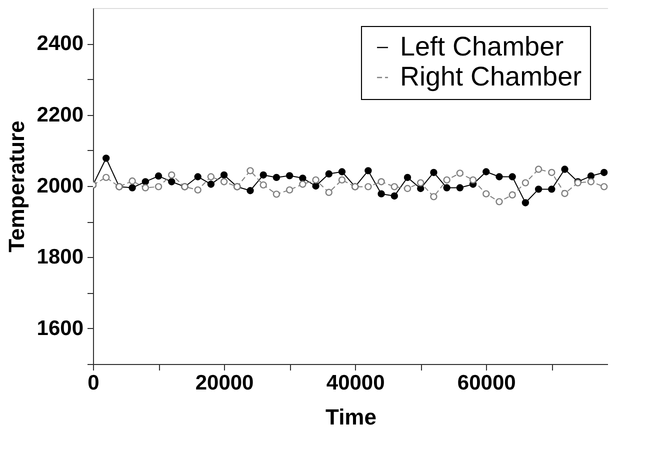 This screenshot has width=657, height=459. What do you see at coordinates (482, 47) in the screenshot?
I see `legend-label: Left Chamber` at bounding box center [482, 47].